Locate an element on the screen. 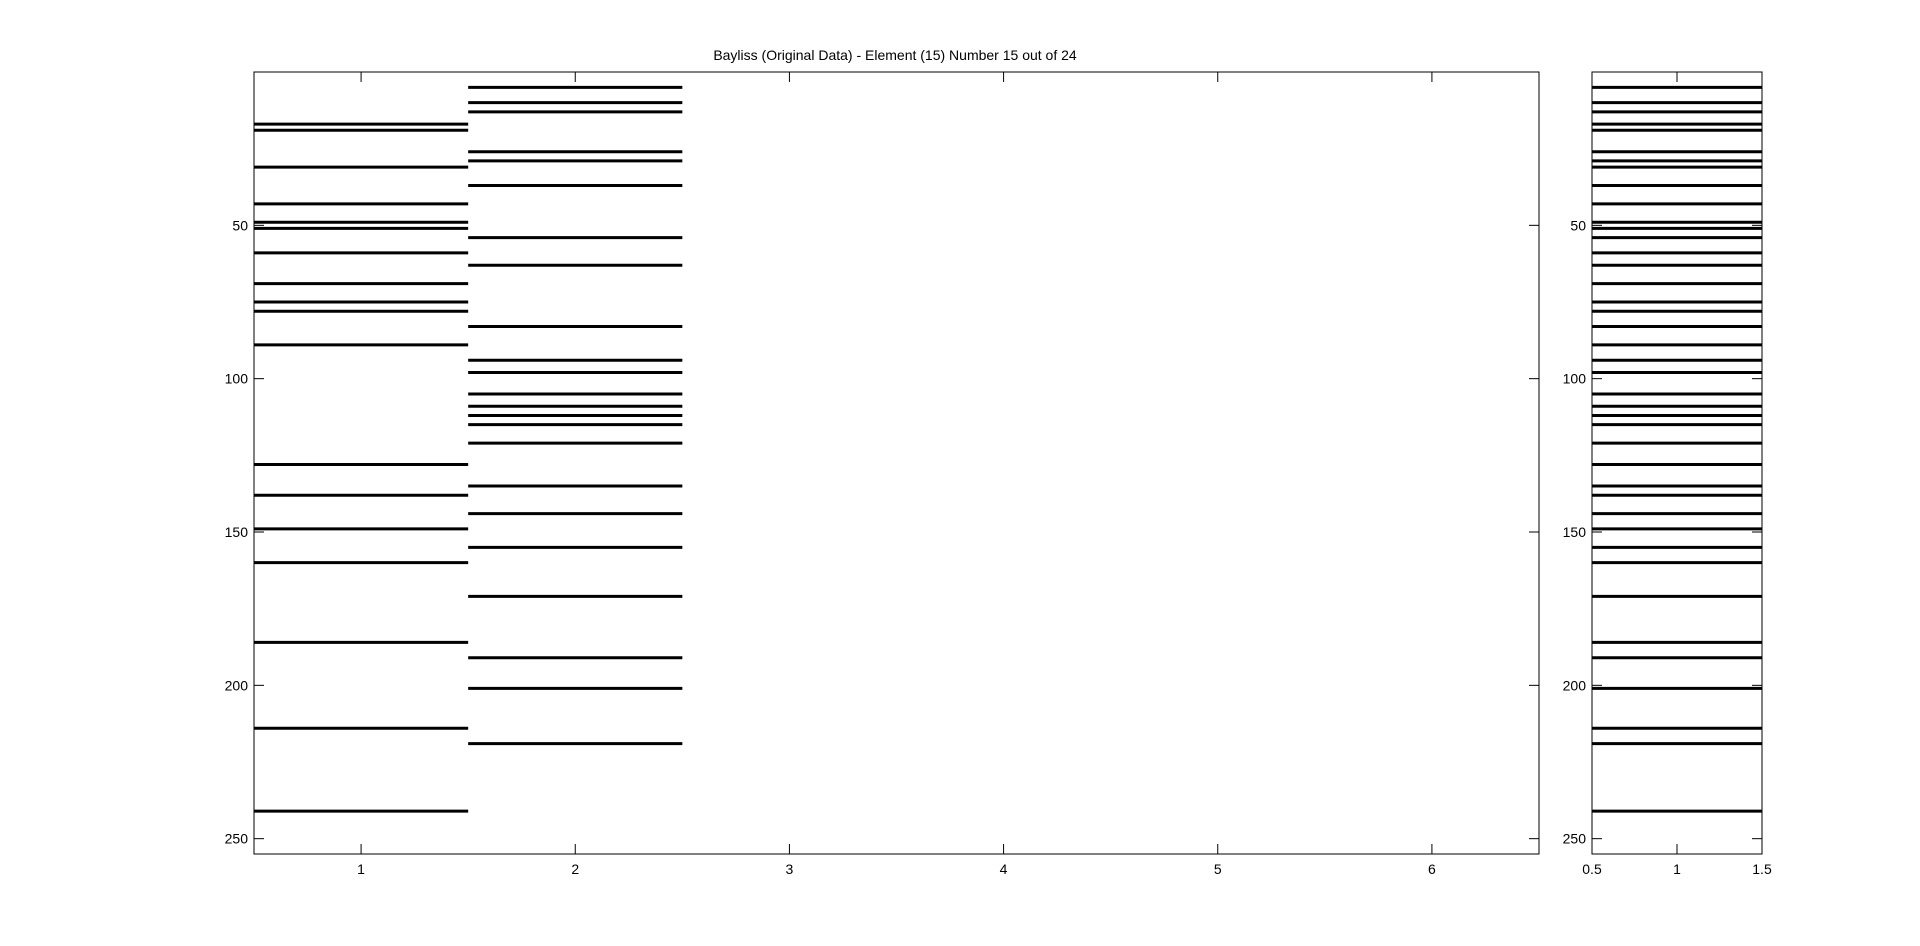 This screenshot has height=946, width=1920. x-tick-label: 5 is located at coordinates (1218, 869).